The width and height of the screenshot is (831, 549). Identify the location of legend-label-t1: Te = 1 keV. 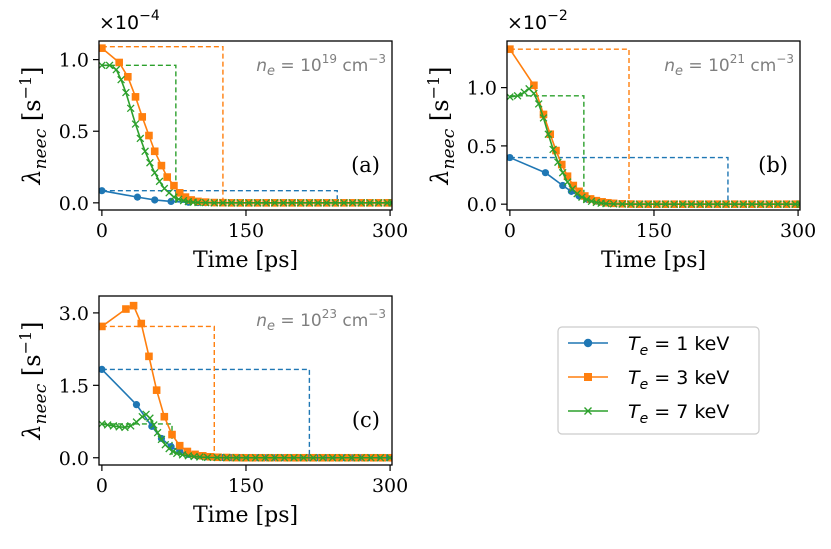
(678, 346).